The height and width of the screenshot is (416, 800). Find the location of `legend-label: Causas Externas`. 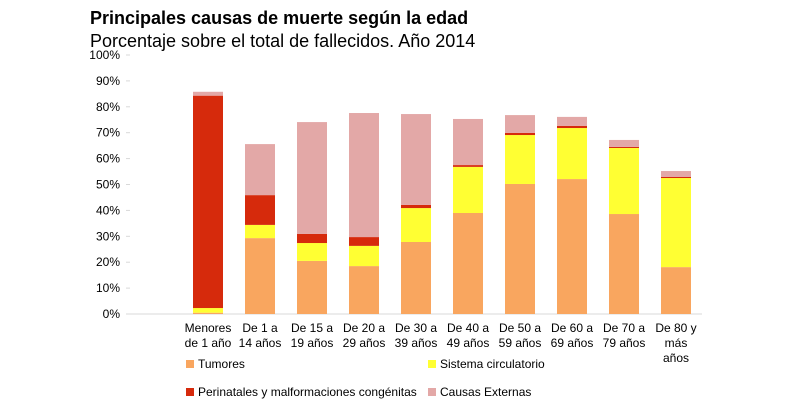

legend-label: Causas Externas is located at coordinates (485, 392).